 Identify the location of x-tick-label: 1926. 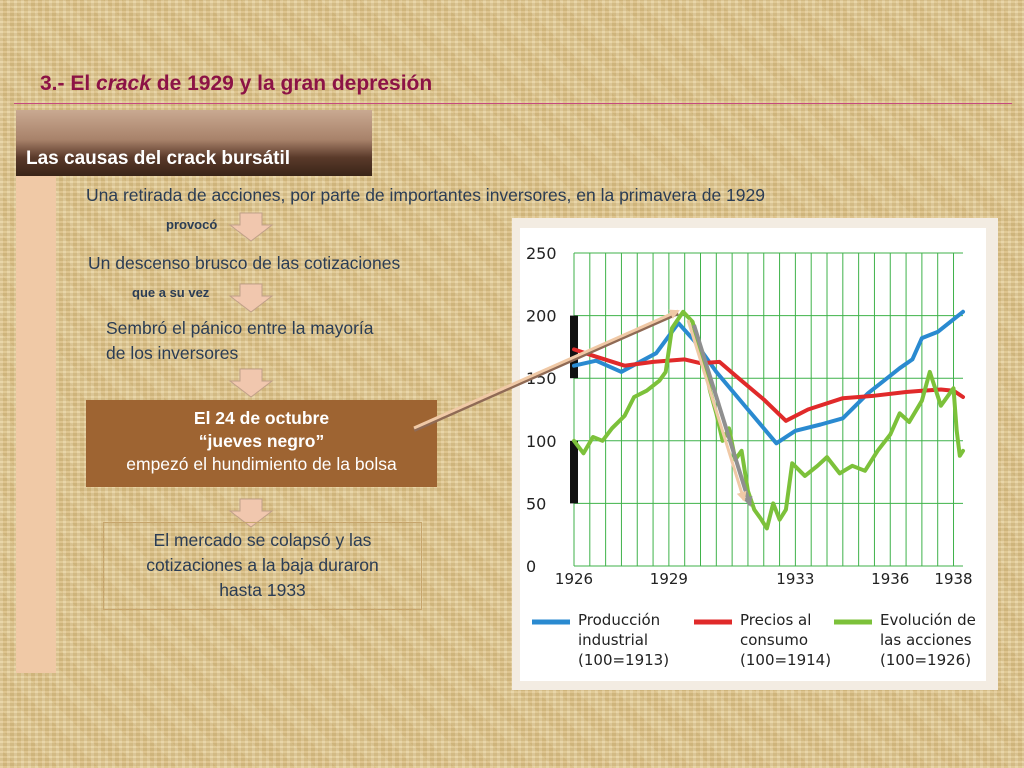
(574, 579).